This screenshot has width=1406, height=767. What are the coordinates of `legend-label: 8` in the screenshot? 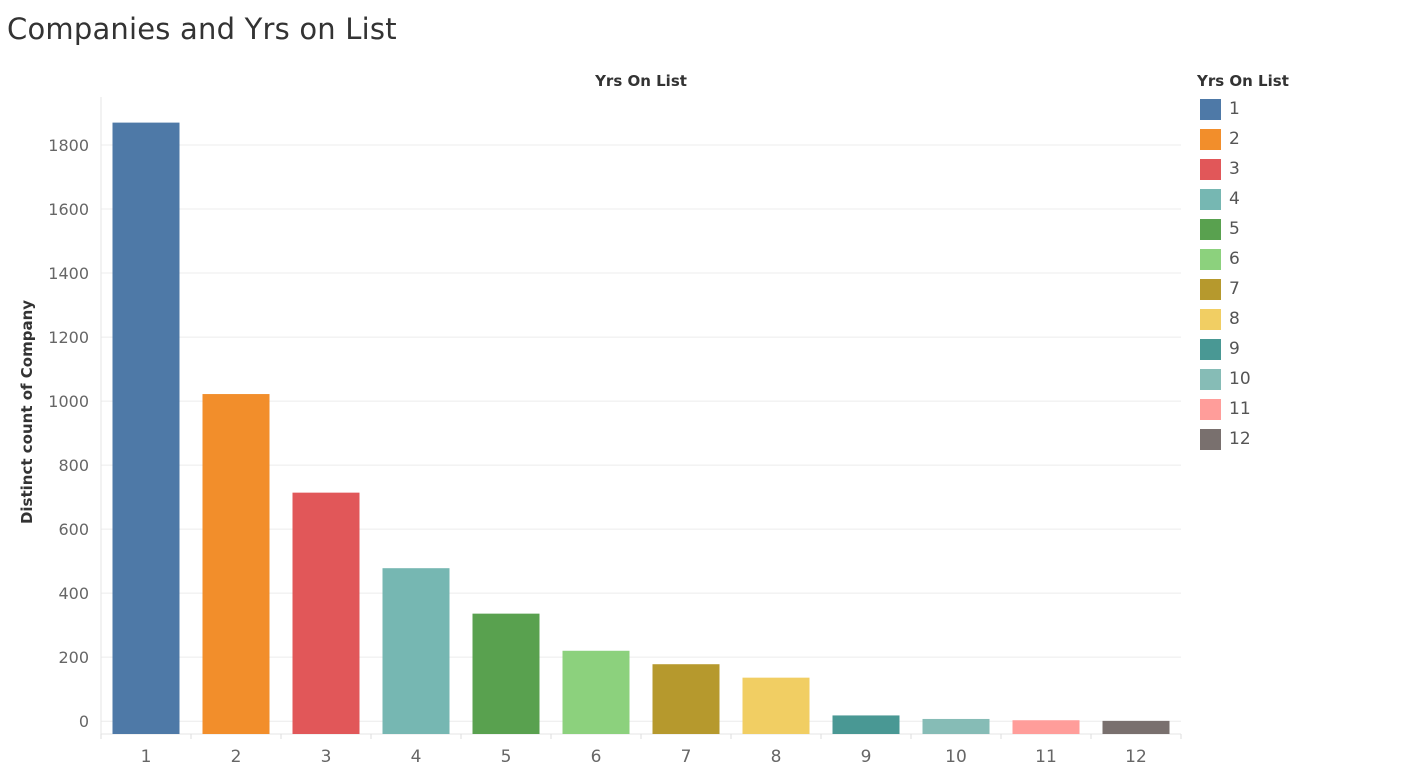 It's located at (1234, 319).